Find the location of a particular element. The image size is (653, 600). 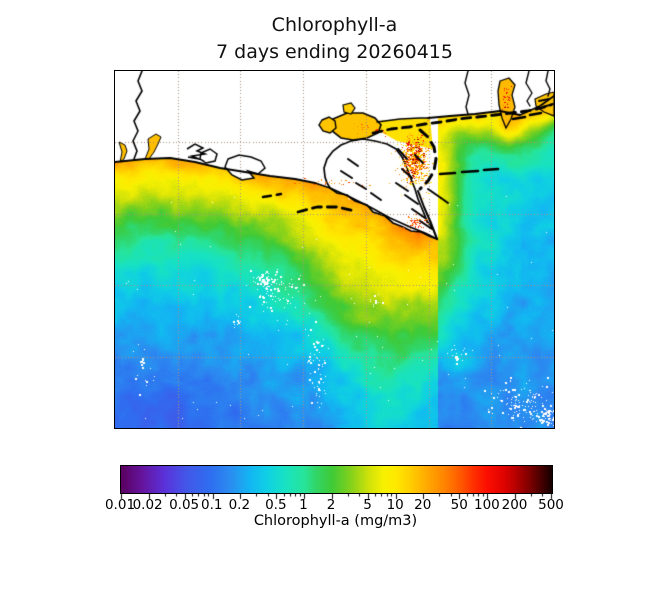

colorbar-tick-label: 0.5 is located at coordinates (276, 505).